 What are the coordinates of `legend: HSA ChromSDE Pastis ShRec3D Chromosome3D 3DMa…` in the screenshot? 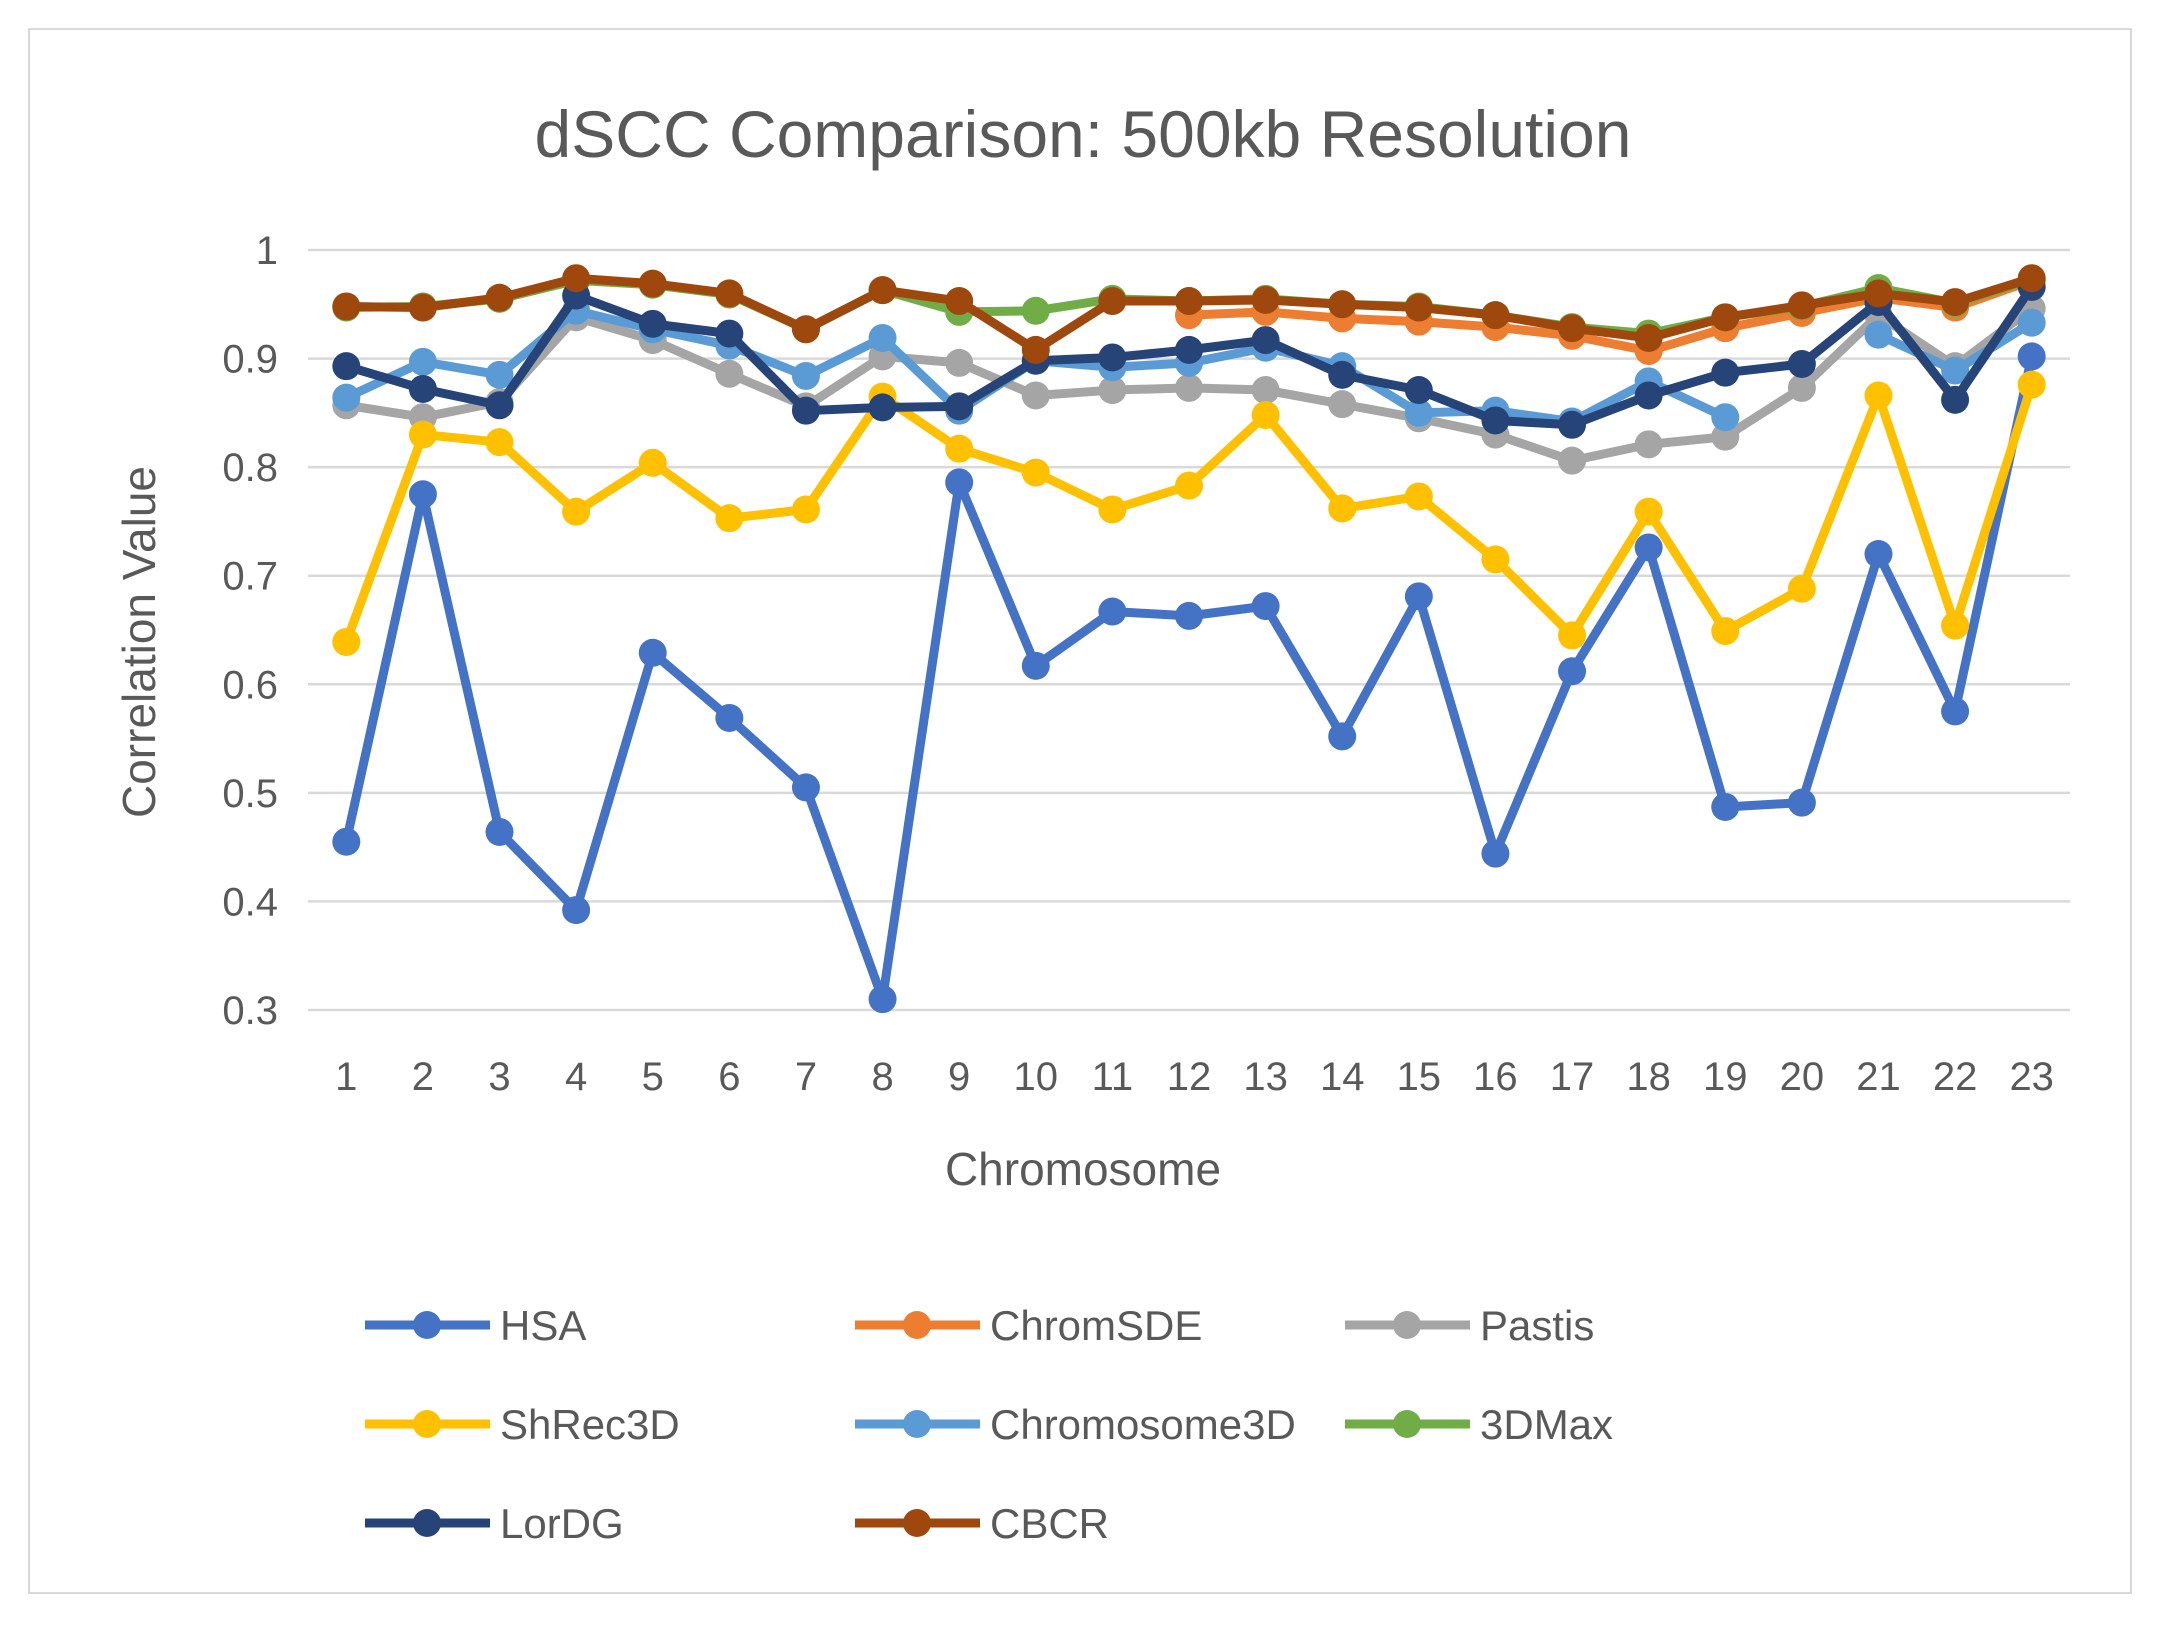 It's located at (989, 1424).